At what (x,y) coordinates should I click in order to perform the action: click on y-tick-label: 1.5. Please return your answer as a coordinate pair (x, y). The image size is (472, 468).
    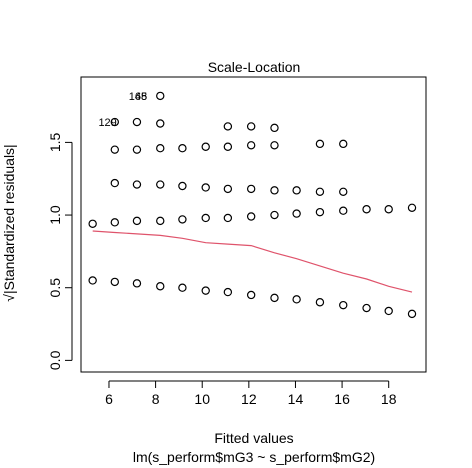
    Looking at the image, I should click on (55, 142).